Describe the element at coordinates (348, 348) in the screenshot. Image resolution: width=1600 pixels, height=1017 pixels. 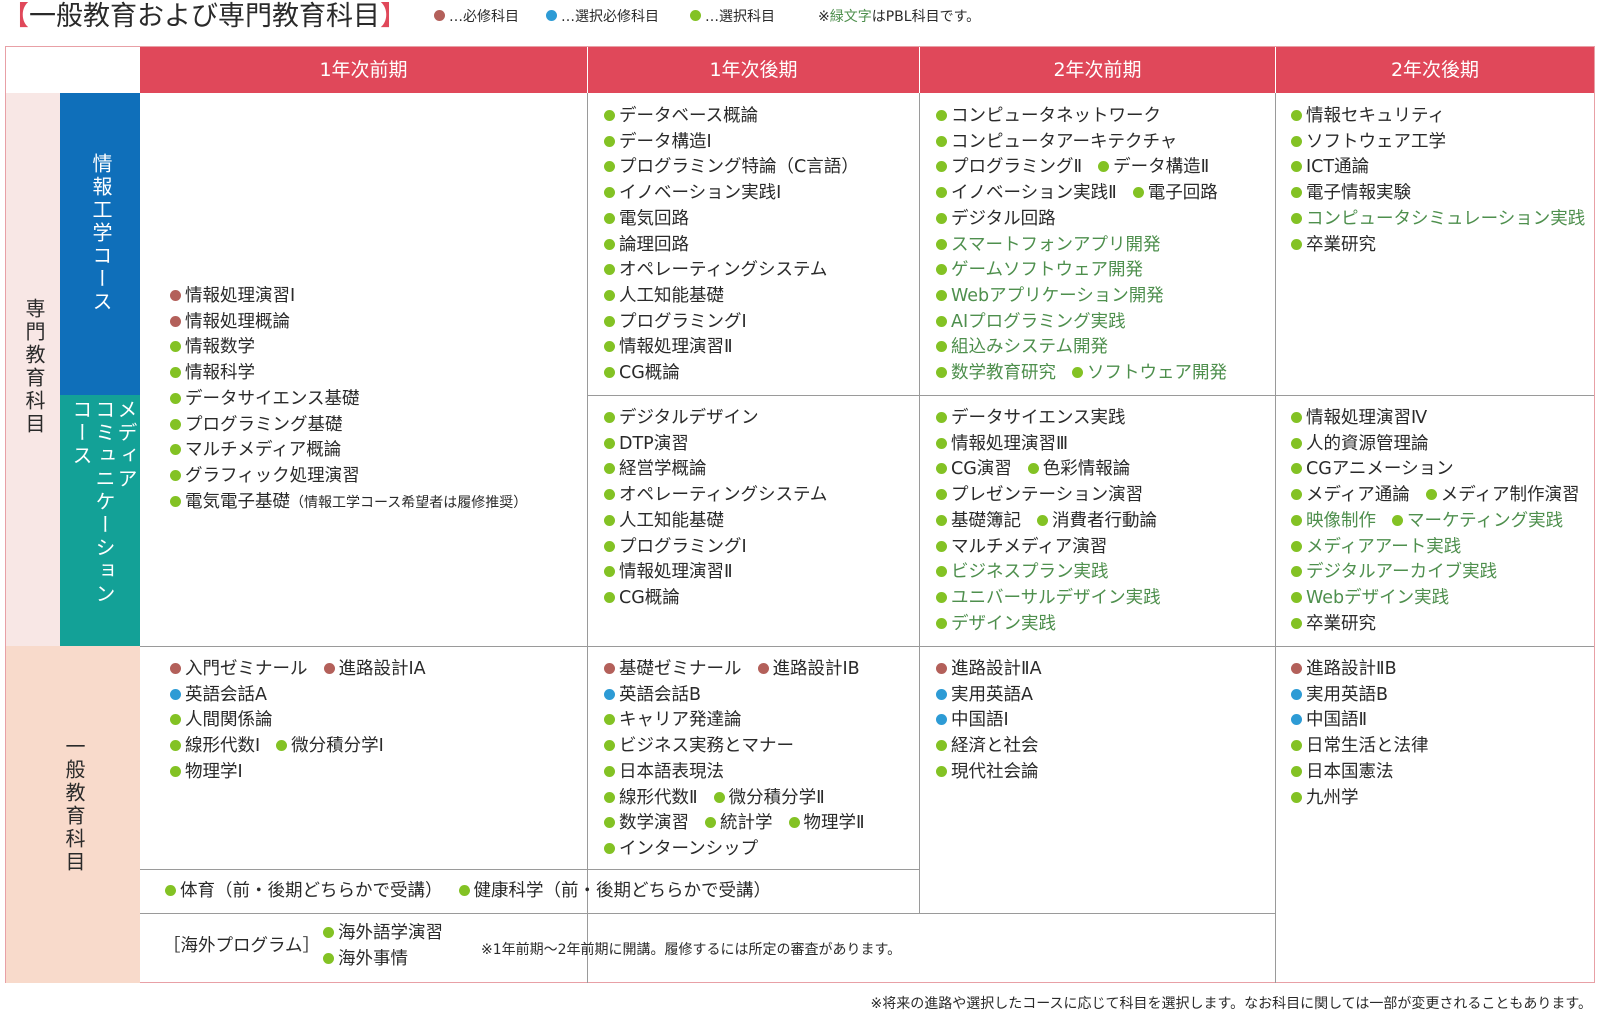
I see `course-line: 情報数学` at that location.